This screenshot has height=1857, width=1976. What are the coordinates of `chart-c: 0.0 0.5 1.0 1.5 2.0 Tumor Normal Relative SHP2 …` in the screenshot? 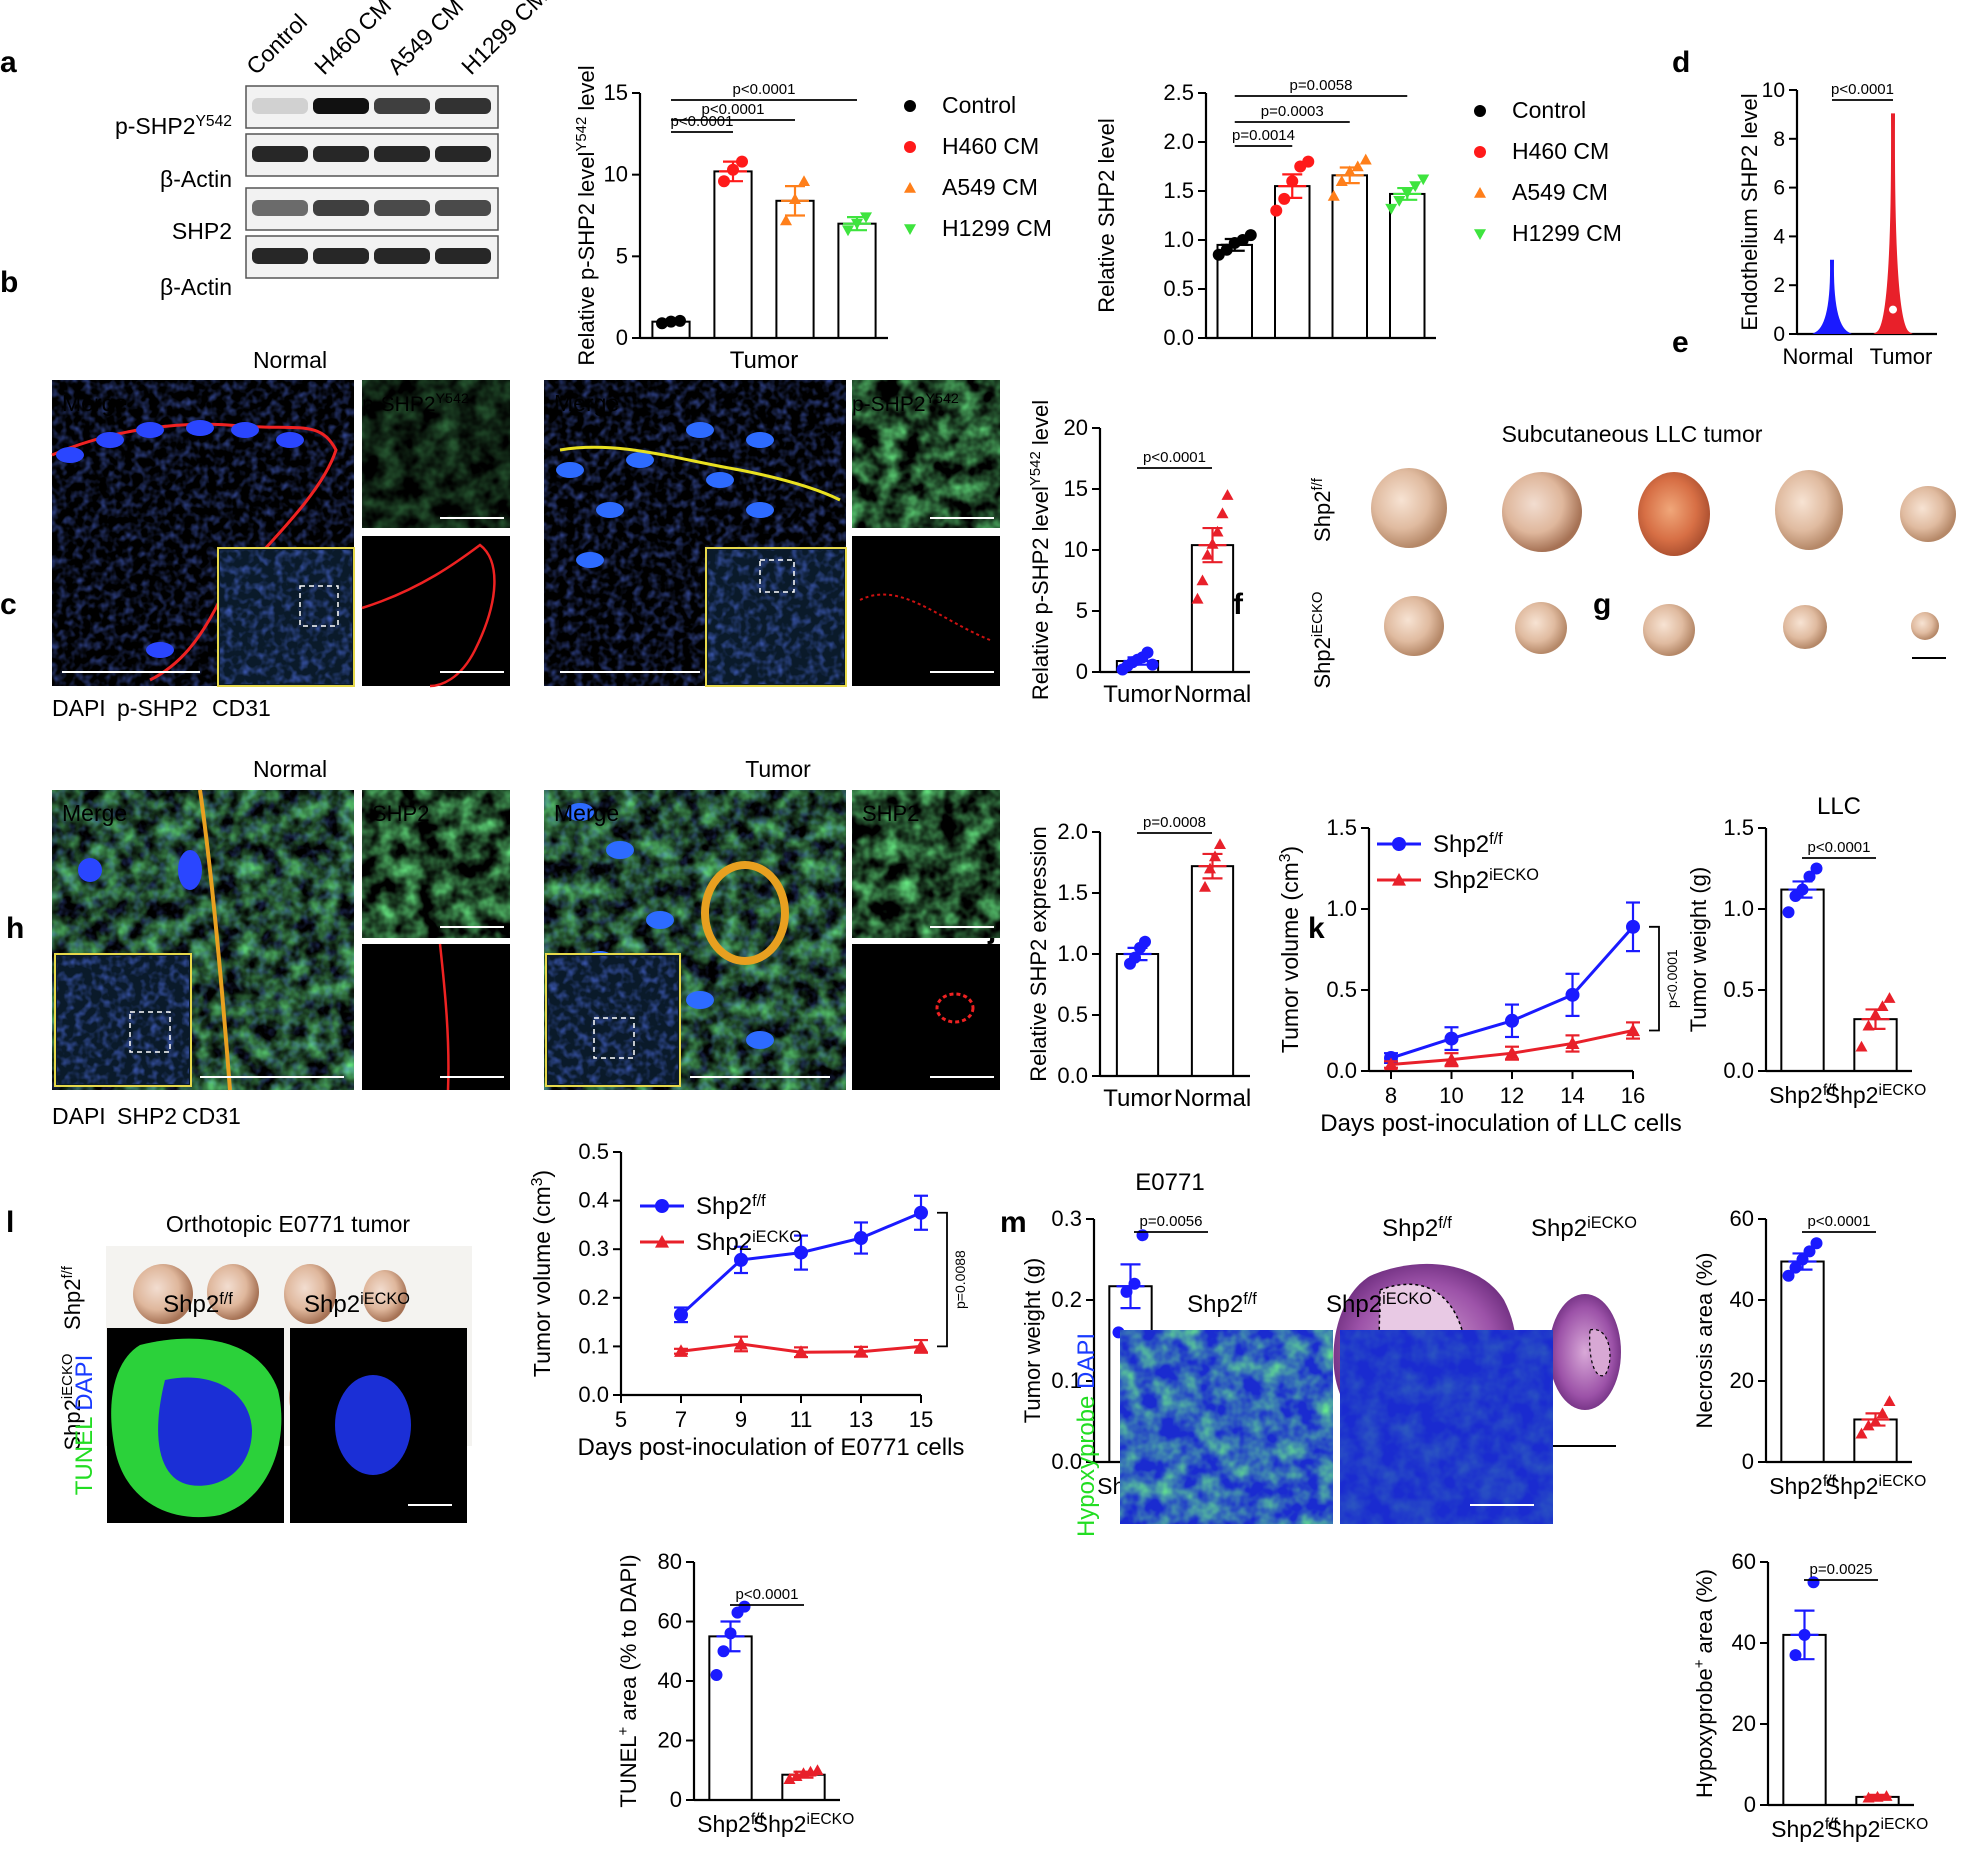 It's located at (1138, 963).